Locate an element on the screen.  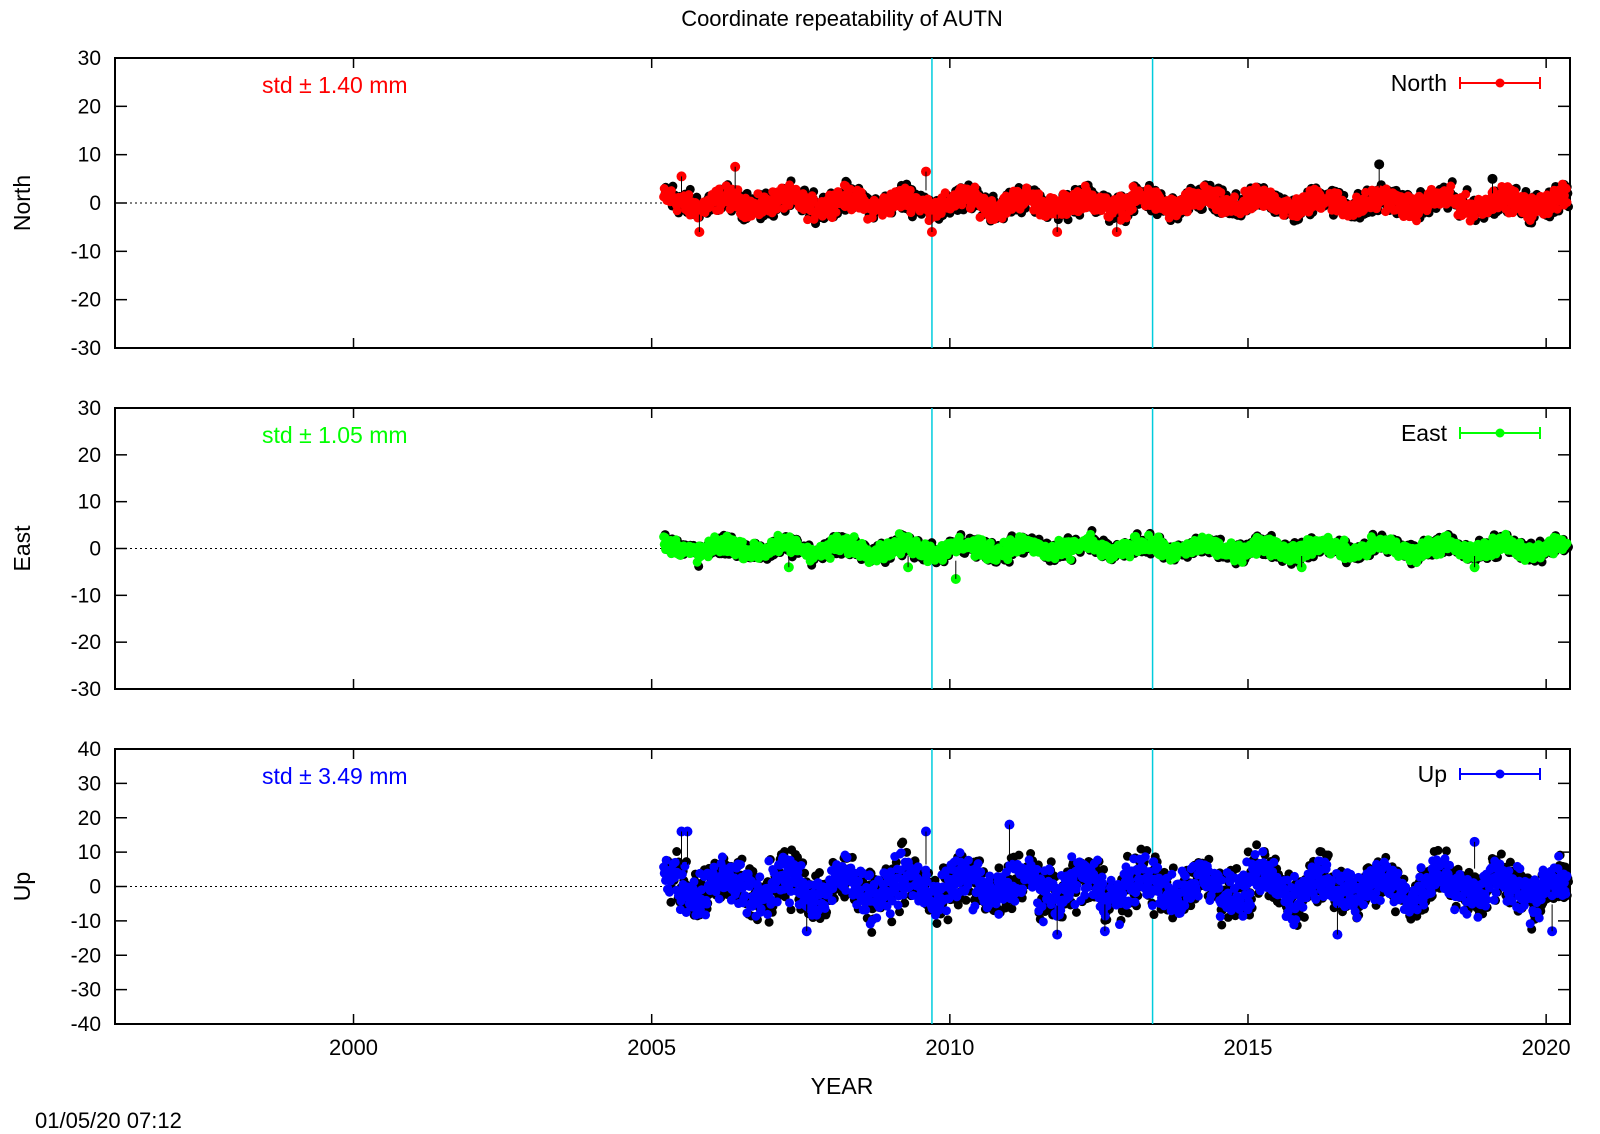
north-ytick-label: 20 is located at coordinates (89, 106).